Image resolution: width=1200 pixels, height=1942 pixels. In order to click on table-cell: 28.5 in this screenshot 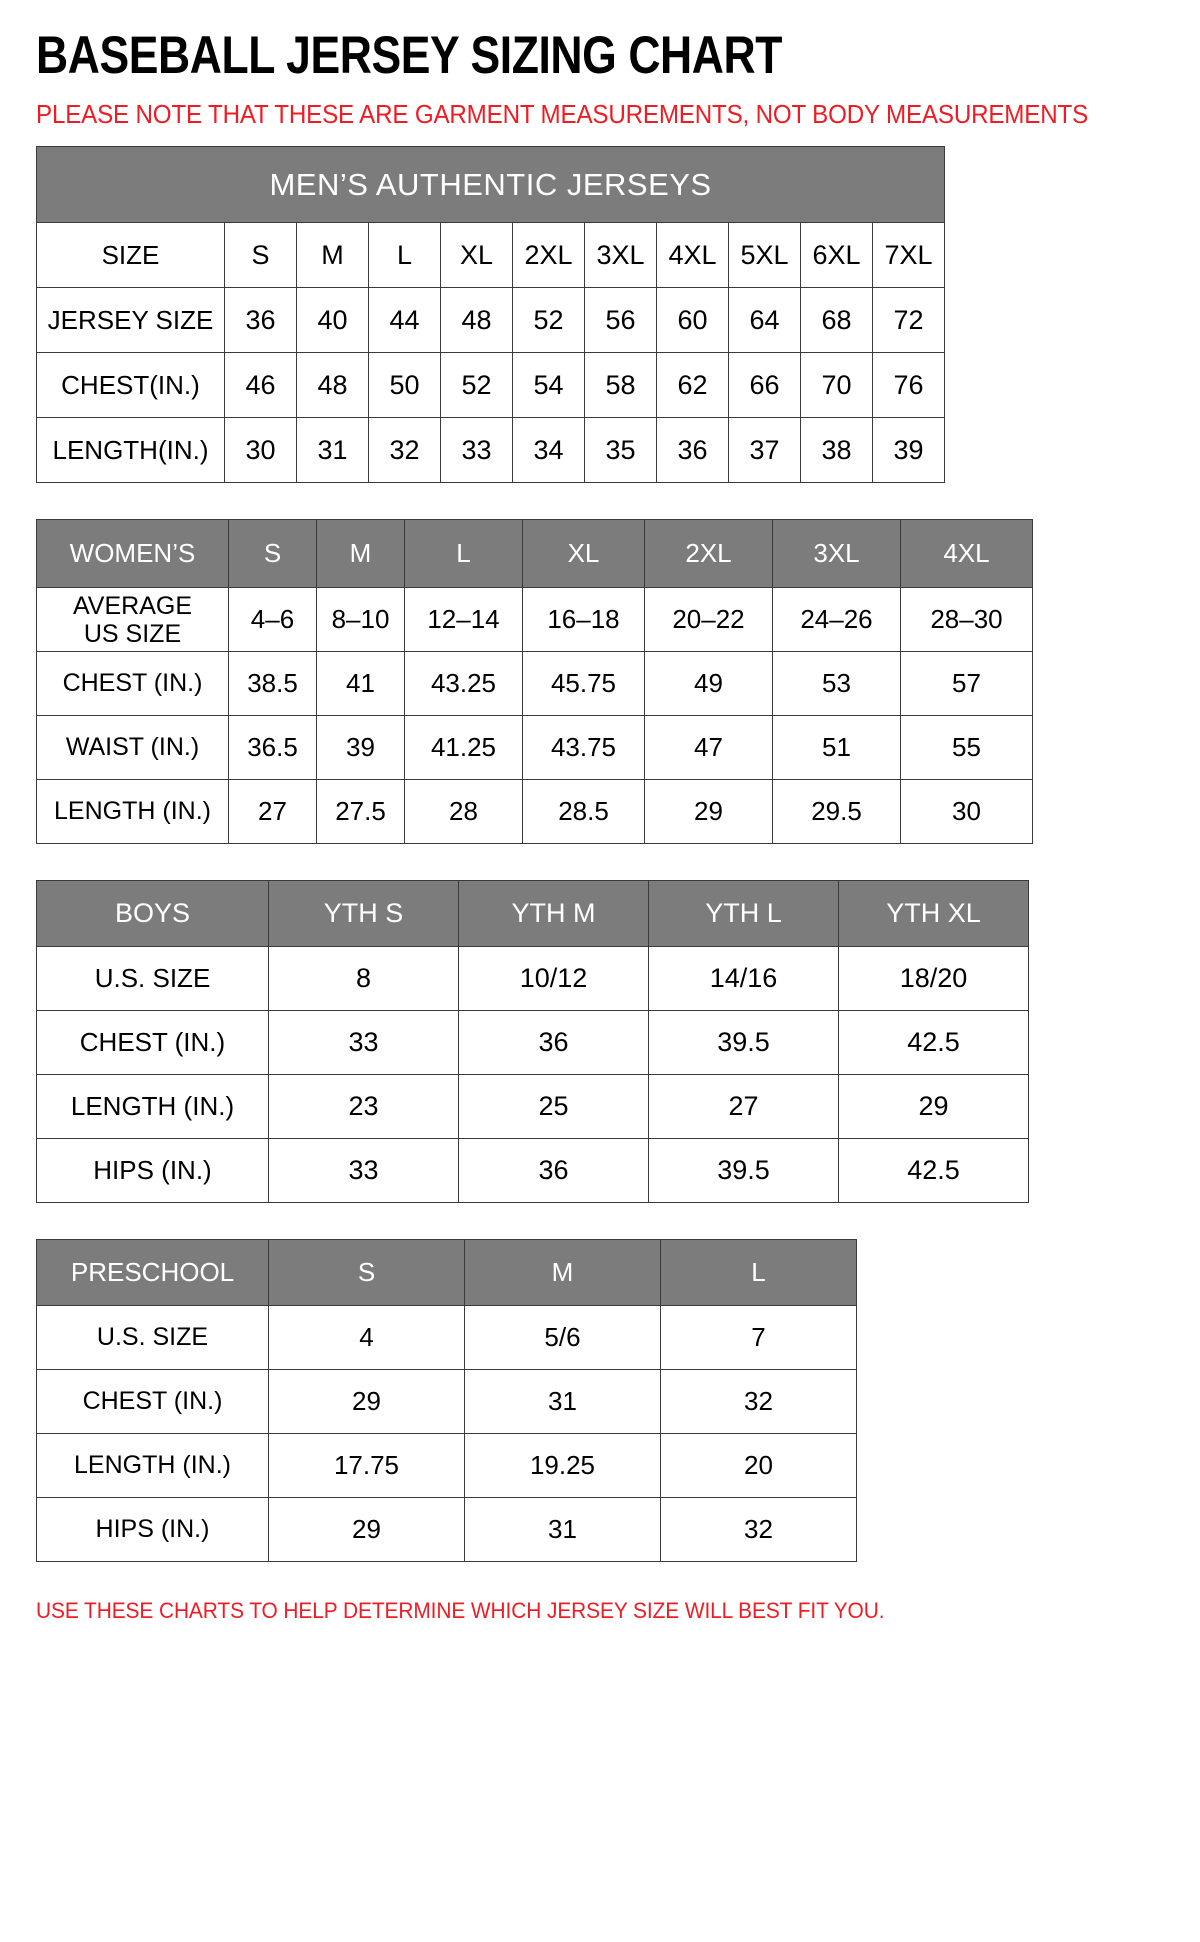, I will do `click(583, 812)`.